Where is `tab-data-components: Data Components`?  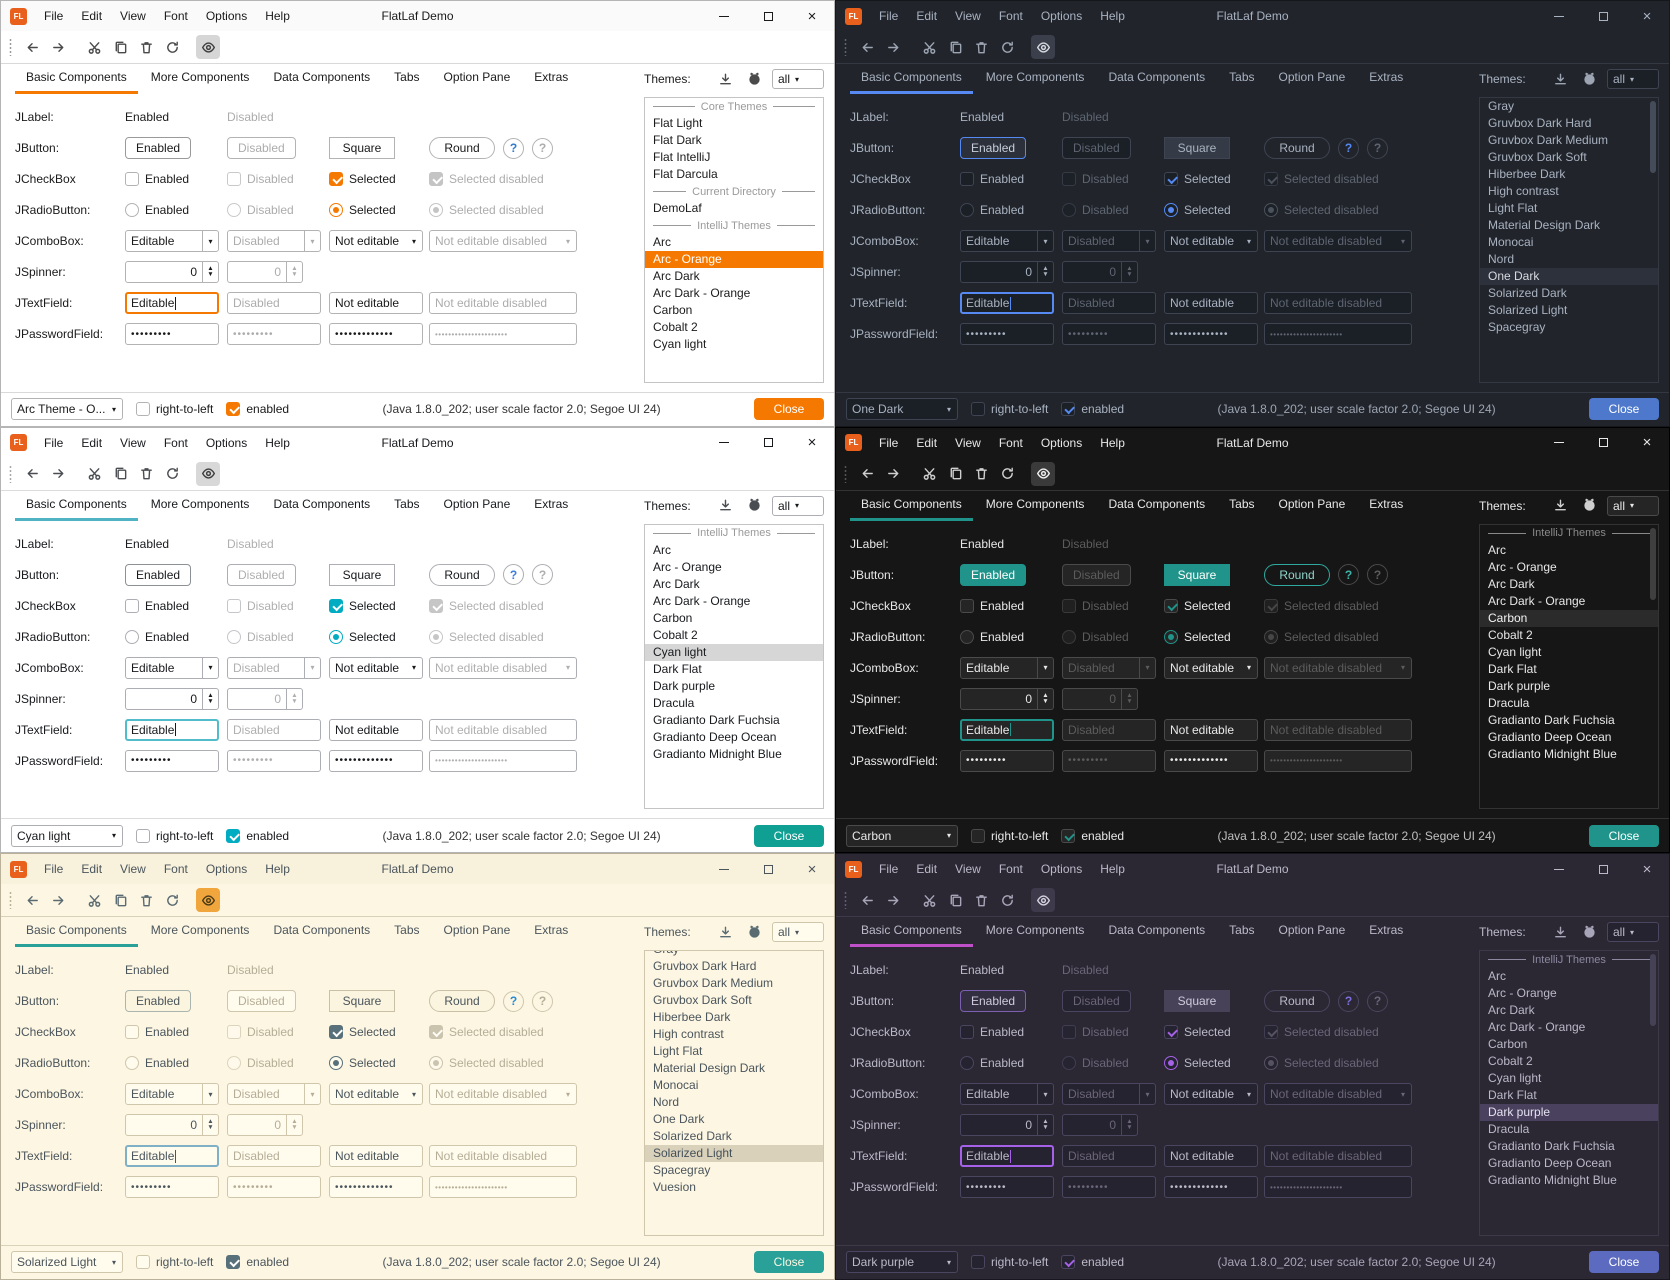
tab-data-components: Data Components is located at coordinates (1157, 77).